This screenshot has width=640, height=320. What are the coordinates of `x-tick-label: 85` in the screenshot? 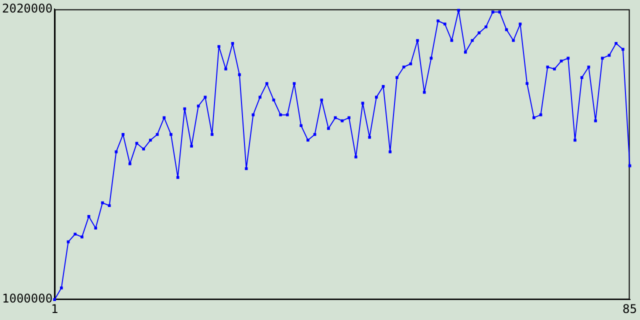 It's located at (629, 309).